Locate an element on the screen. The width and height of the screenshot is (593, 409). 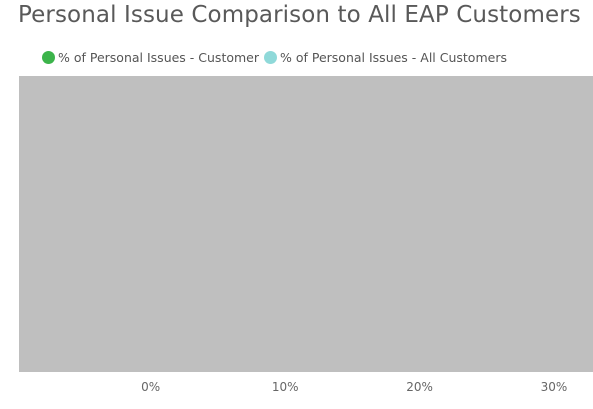
legend-item-all-customers: % of Personal Issues - All Customers is located at coordinates (385, 57).